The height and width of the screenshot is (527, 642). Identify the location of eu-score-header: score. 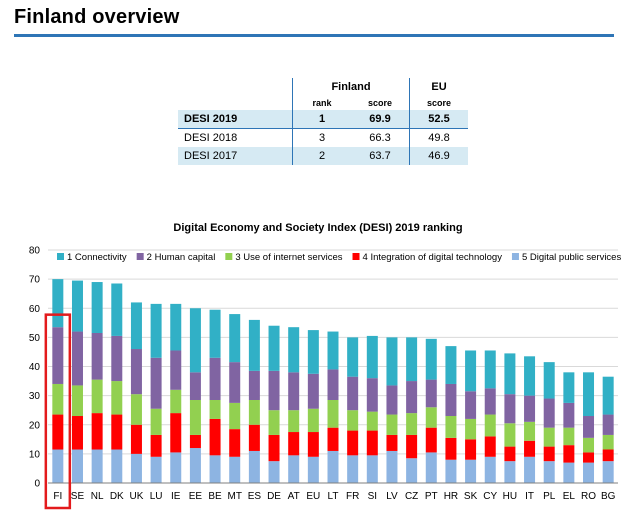
(438, 103).